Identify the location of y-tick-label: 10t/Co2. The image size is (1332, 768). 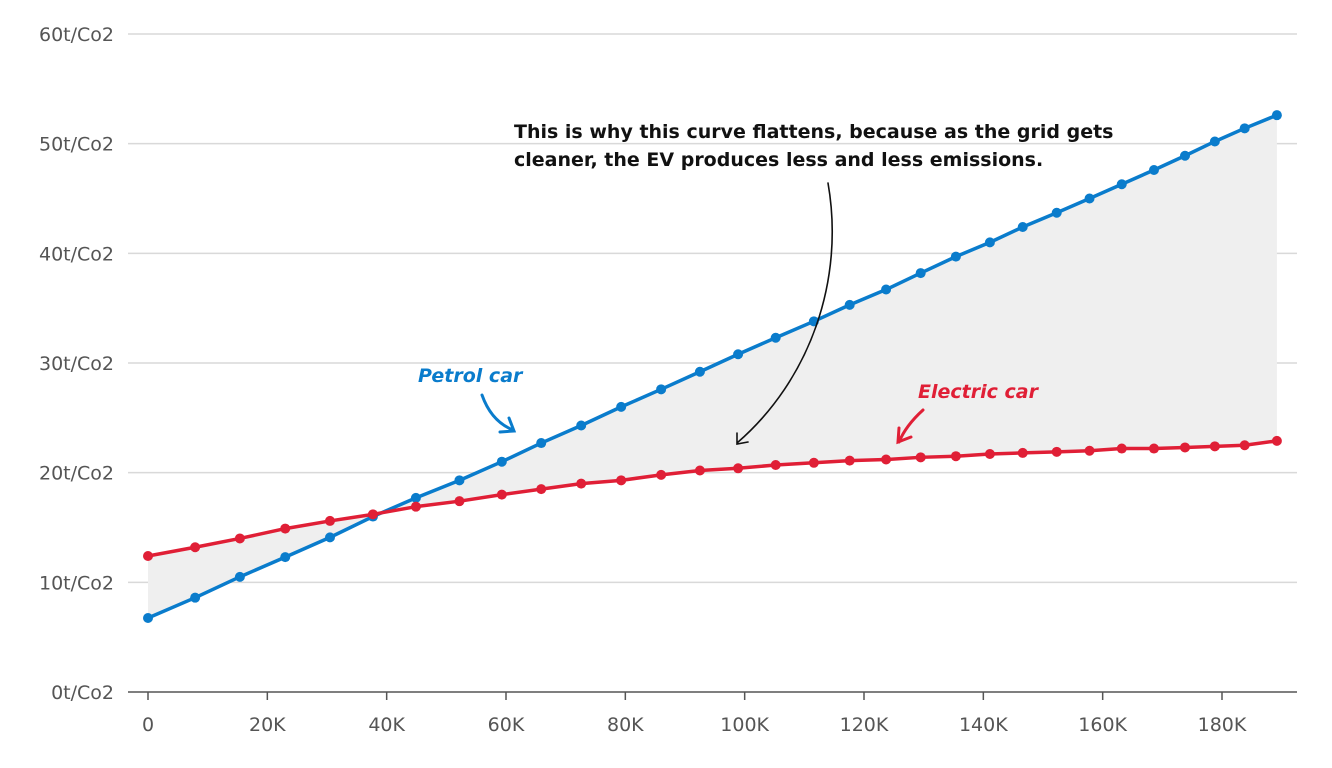
(76, 583).